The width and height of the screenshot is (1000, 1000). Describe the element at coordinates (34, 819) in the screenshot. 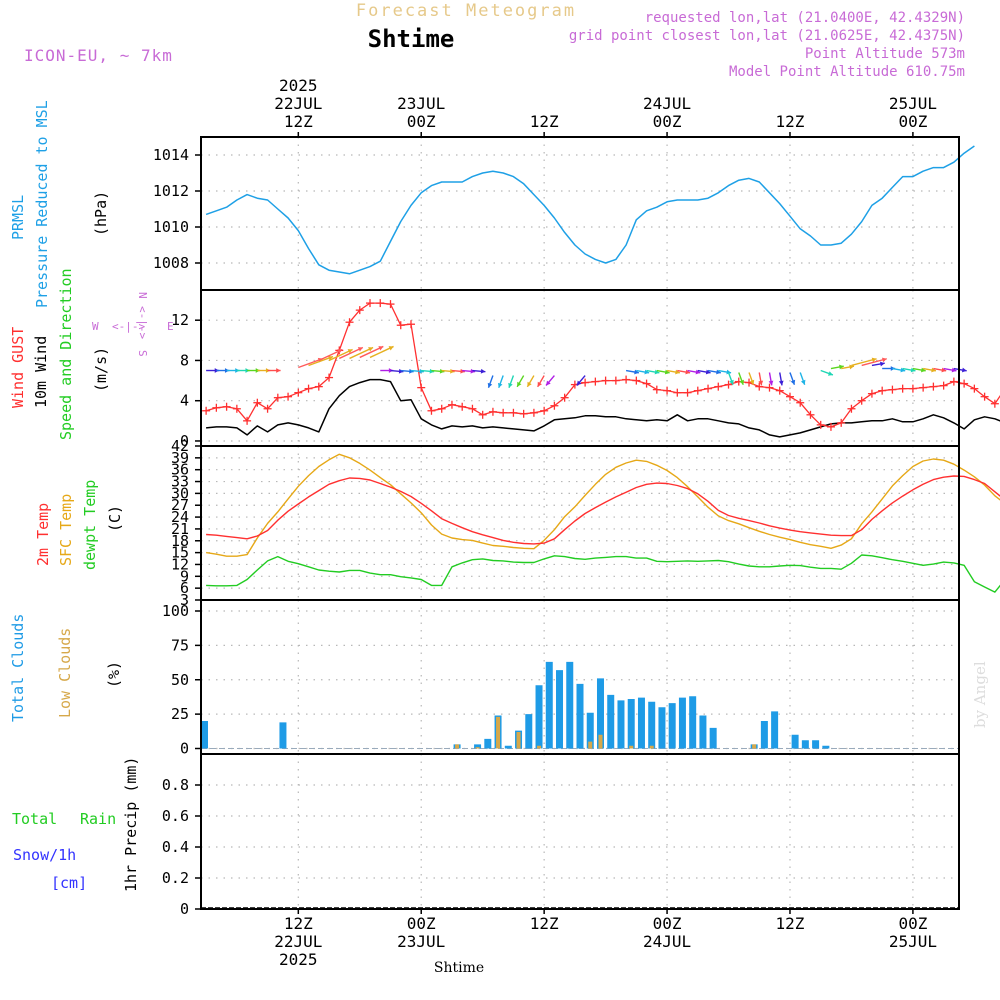

I see `total-label: Total` at that location.